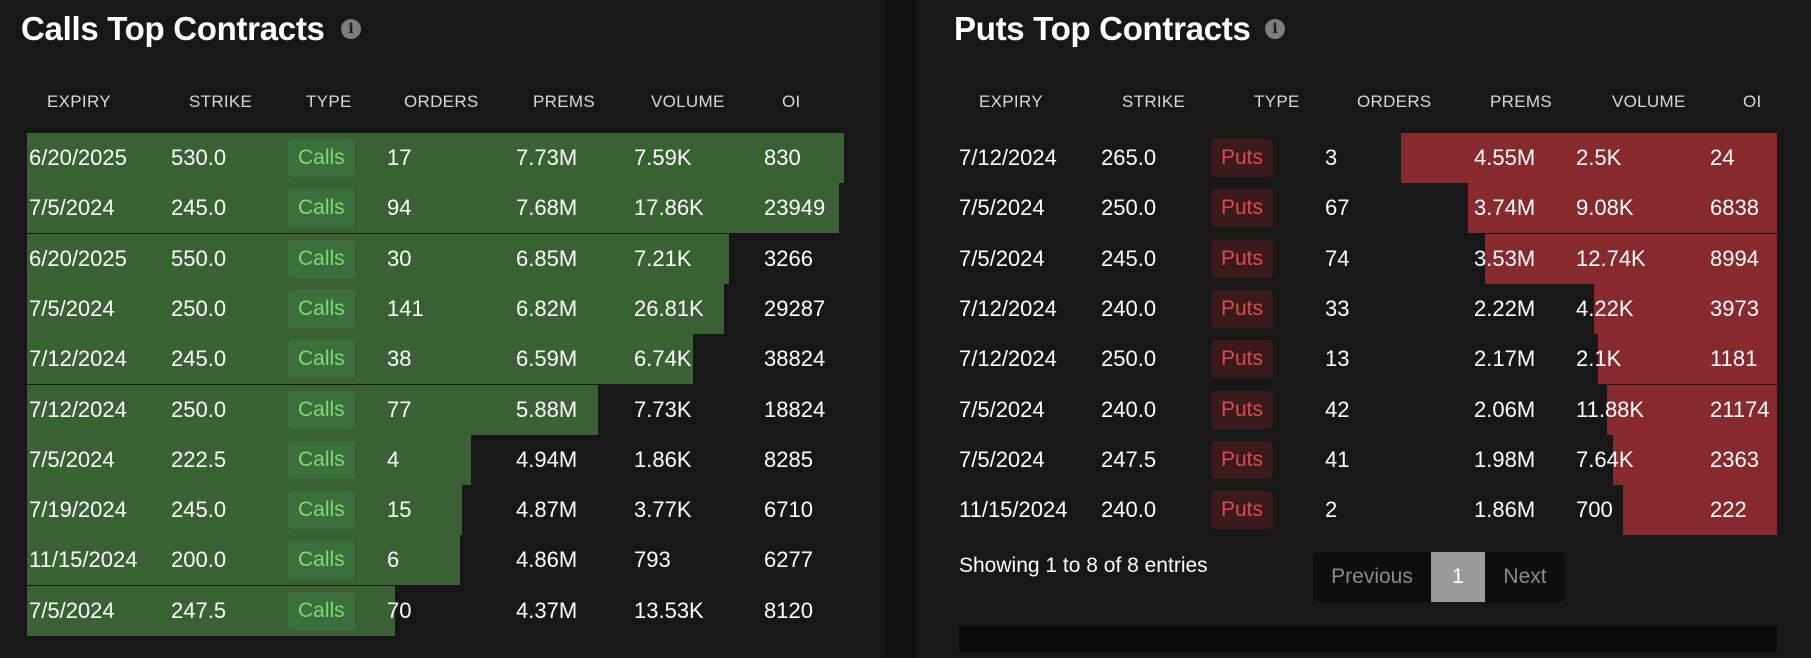  Describe the element at coordinates (399, 359) in the screenshot. I see `orders-cell: 38` at that location.